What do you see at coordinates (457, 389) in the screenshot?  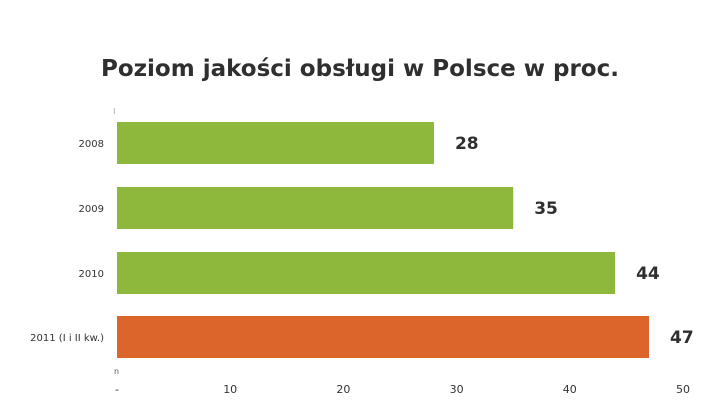 I see `x-tick-label-4: 30` at bounding box center [457, 389].